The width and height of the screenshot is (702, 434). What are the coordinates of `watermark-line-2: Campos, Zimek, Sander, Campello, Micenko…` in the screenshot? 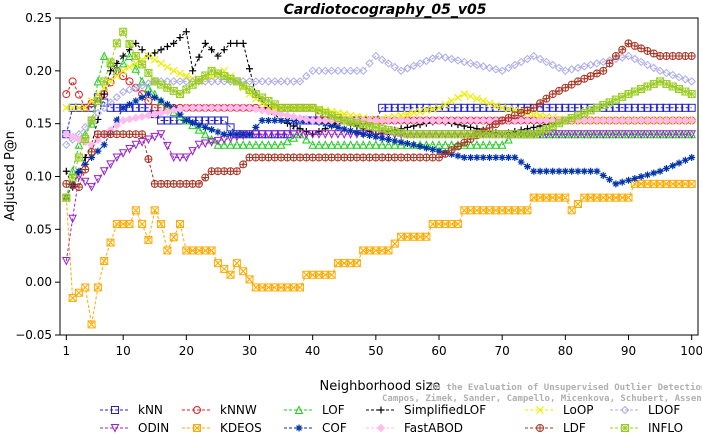 It's located at (542, 398).